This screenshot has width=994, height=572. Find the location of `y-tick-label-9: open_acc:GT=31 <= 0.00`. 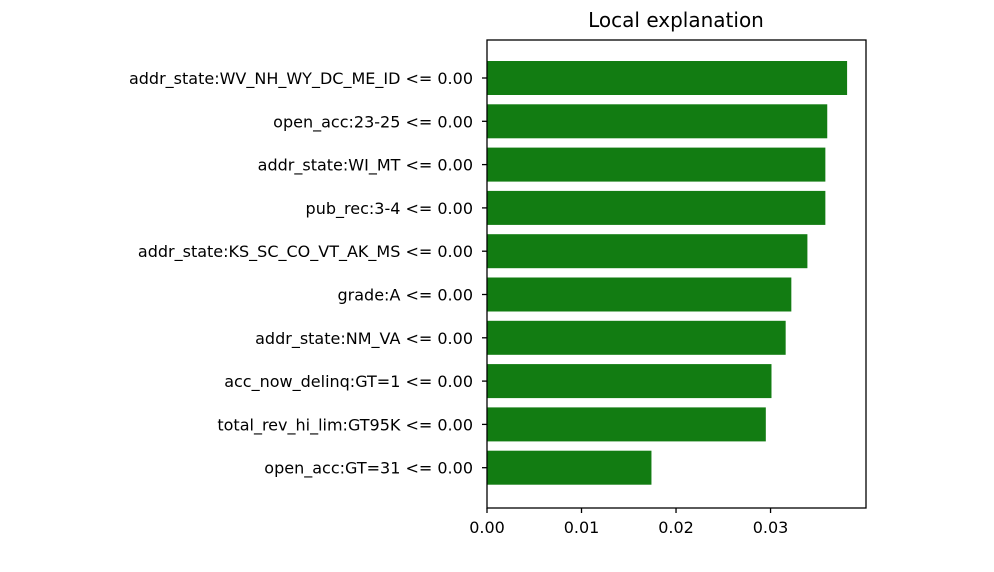

y-tick-label-9: open_acc:GT=31 <= 0.00 is located at coordinates (368, 469).